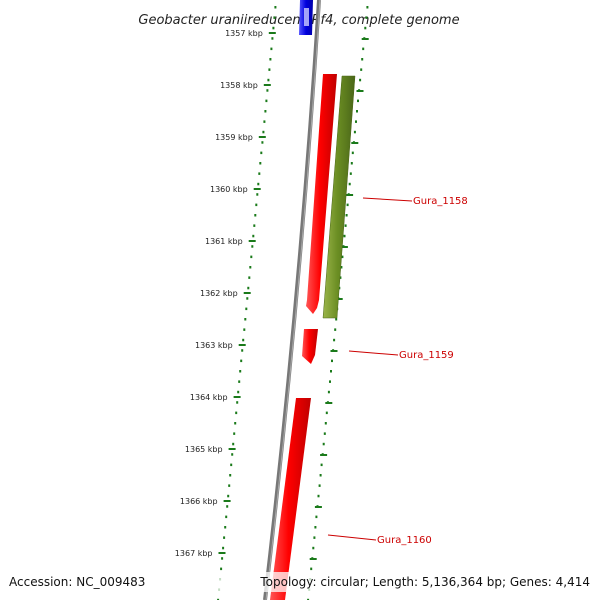 This screenshot has width=600, height=600. I want to click on gene-gura-1159-upper, so click(321, 194).